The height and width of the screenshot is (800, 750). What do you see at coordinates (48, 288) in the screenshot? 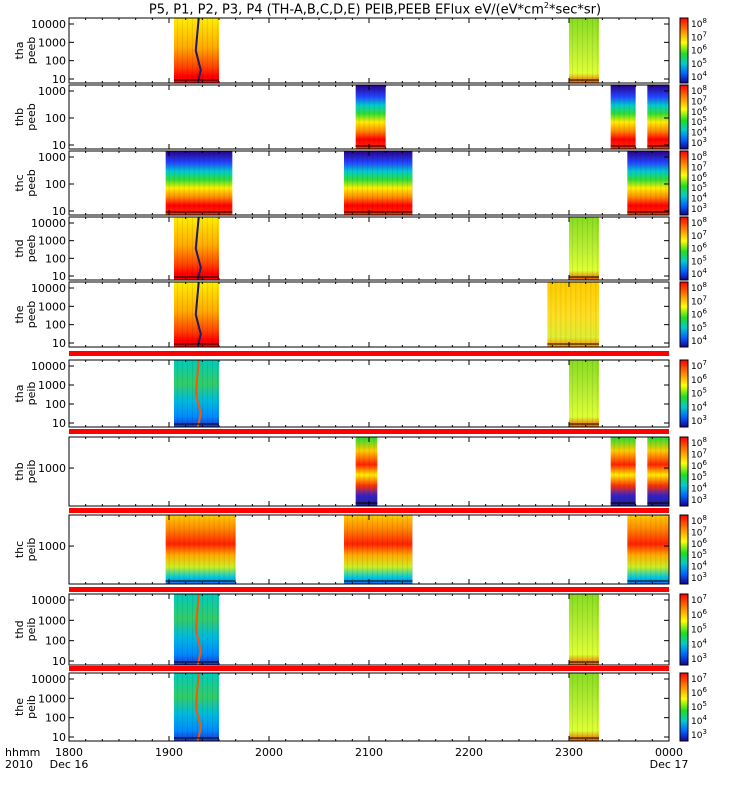
I see `y-tick-label: 10000` at bounding box center [48, 288].